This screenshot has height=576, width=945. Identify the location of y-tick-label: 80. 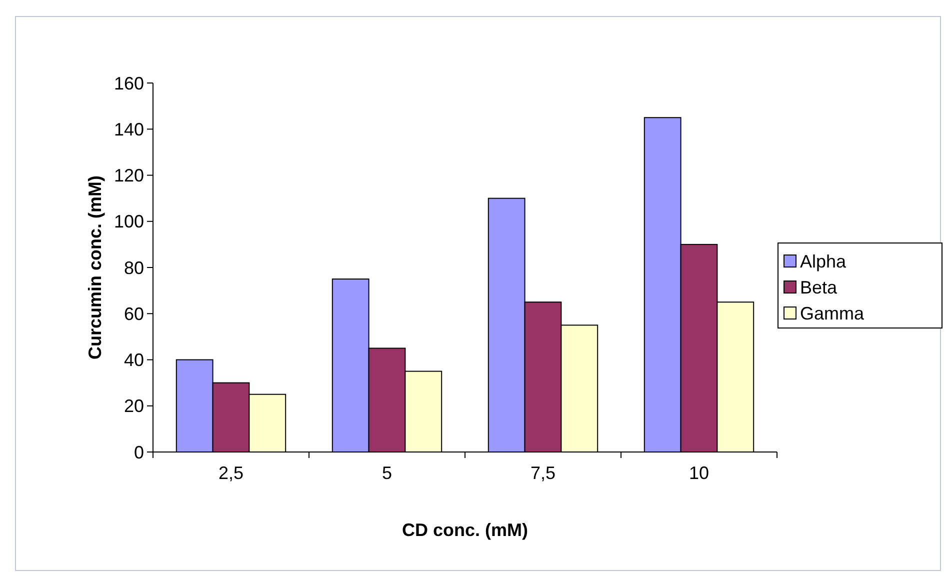
(134, 268).